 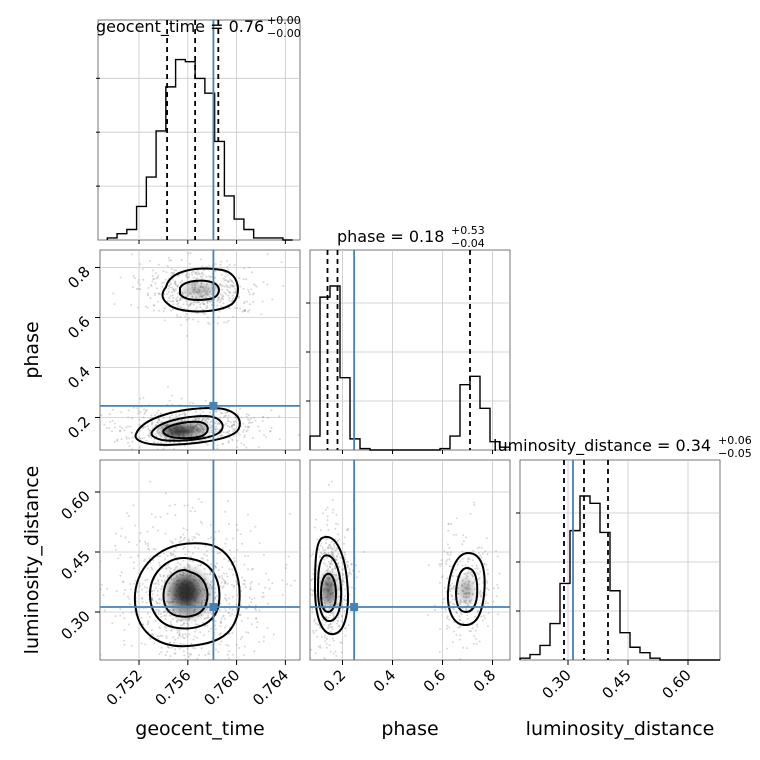 I want to click on contour-mid, so click(x=184, y=593).